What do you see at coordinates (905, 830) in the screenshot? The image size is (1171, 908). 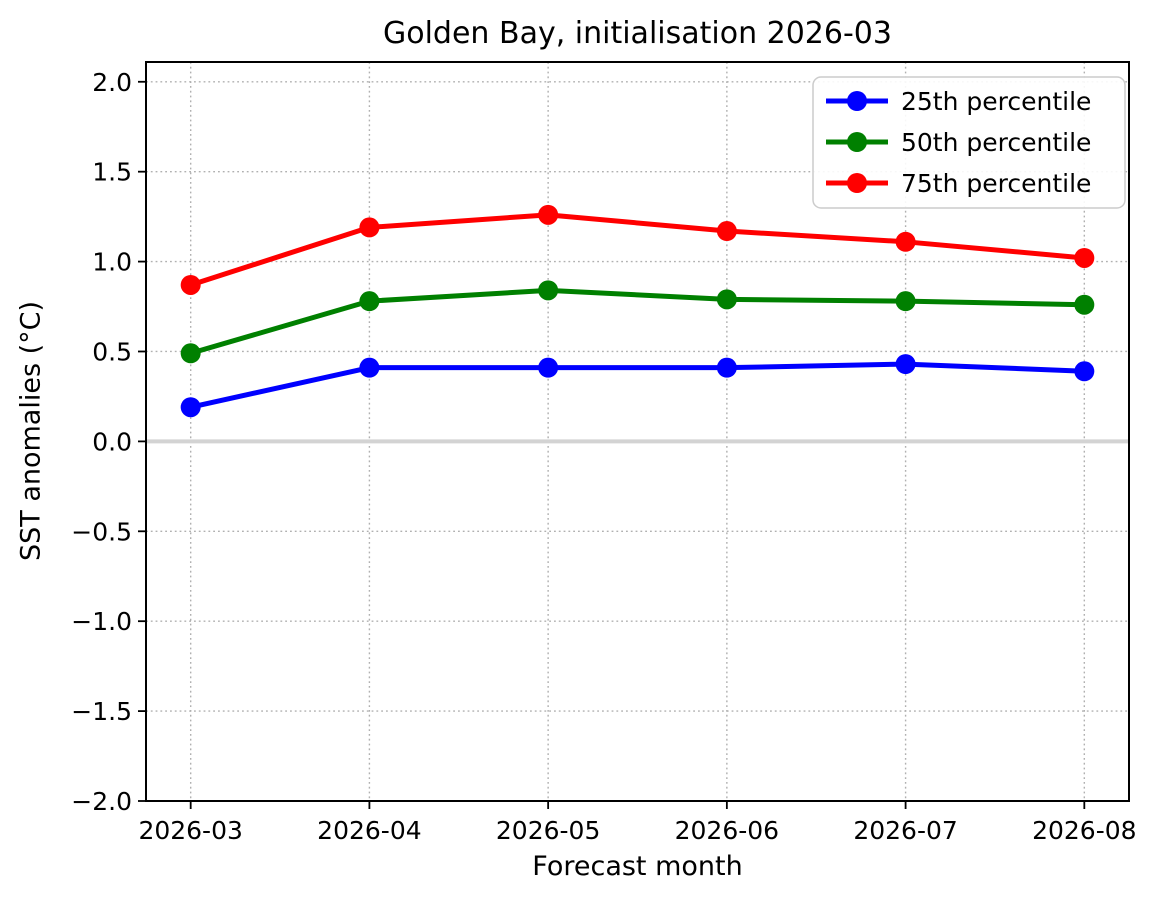 I see `tick-label-x-2026-07: 2026-07` at bounding box center [905, 830].